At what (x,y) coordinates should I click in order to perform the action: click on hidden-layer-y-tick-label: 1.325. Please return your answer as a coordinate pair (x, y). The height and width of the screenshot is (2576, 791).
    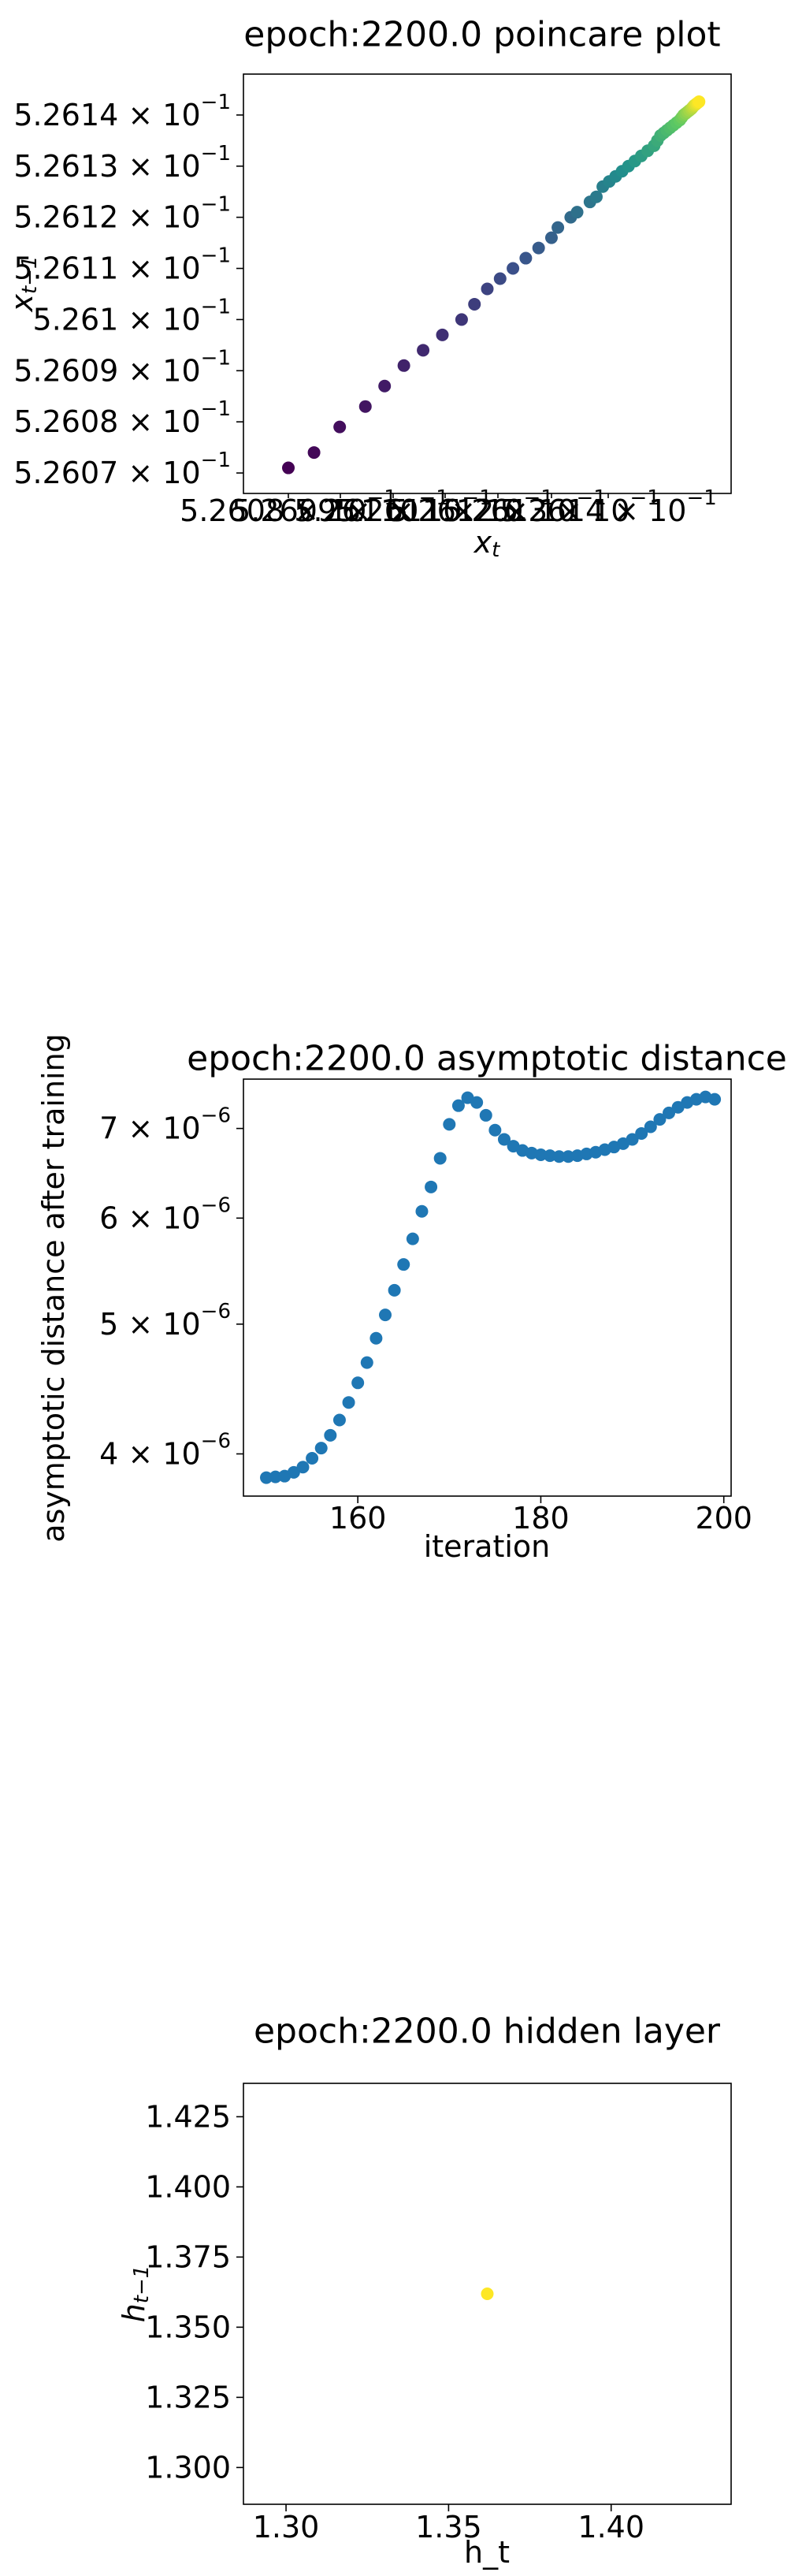
    Looking at the image, I should click on (188, 2397).